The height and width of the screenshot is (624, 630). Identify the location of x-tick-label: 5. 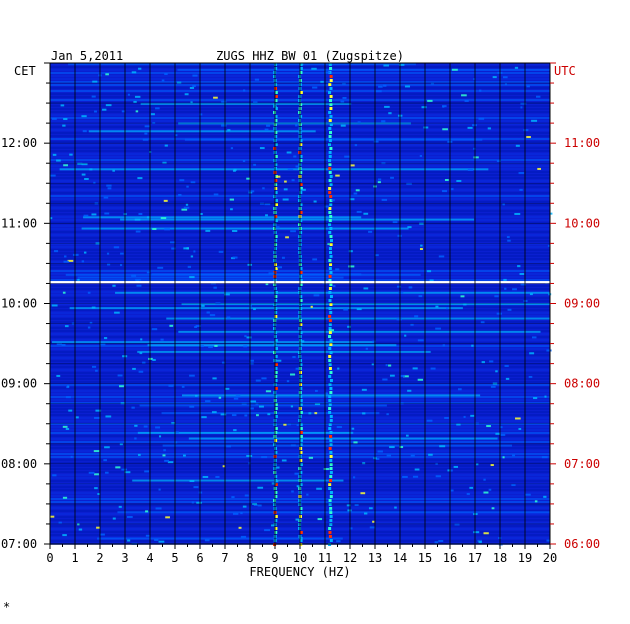
(174, 558).